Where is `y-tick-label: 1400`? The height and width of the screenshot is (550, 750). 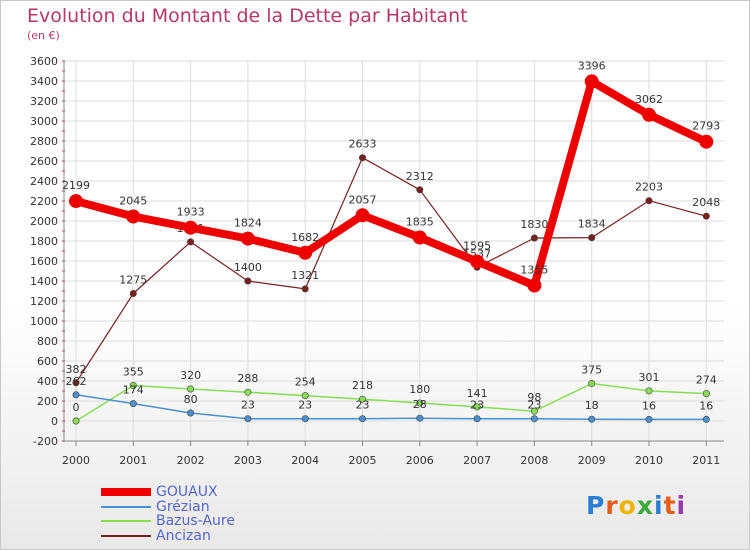 y-tick-label: 1400 is located at coordinates (44, 281).